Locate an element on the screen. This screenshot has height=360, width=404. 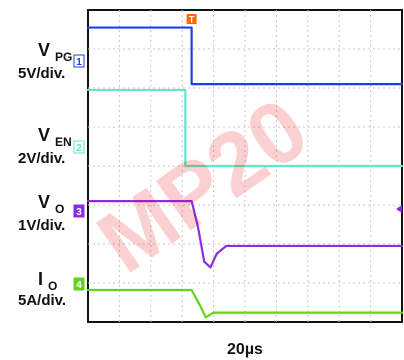
ch4-label: I O is located at coordinates (47, 281).